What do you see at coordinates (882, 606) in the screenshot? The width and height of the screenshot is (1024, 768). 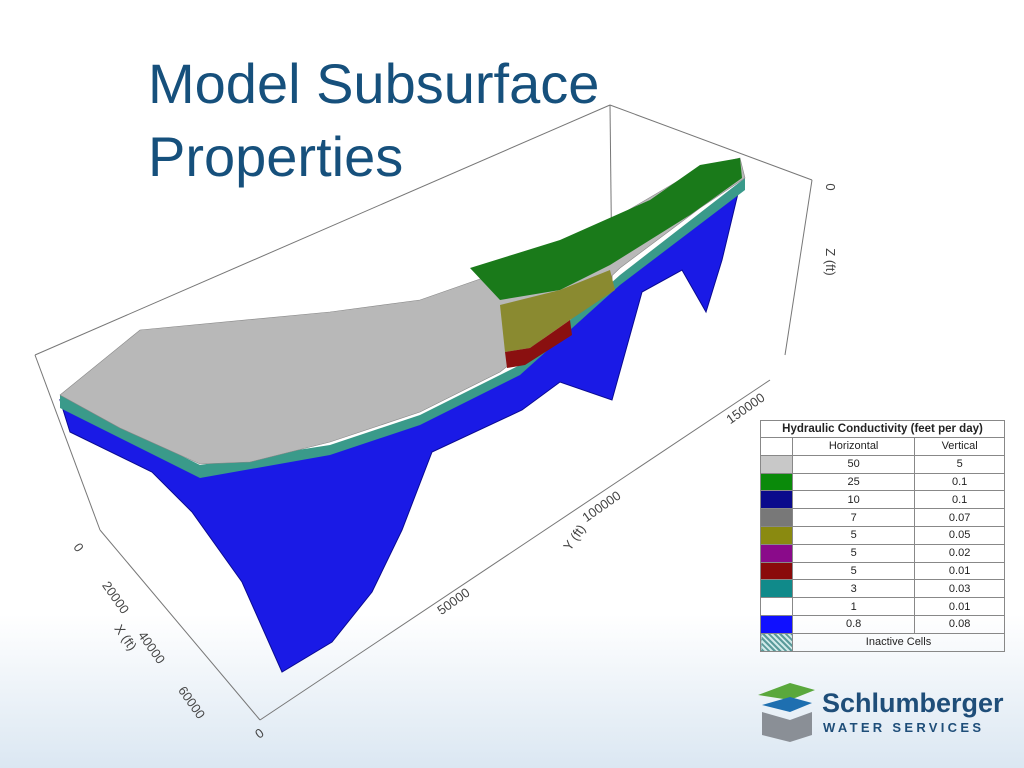 I see `legend-row: 1 0.01` at bounding box center [882, 606].